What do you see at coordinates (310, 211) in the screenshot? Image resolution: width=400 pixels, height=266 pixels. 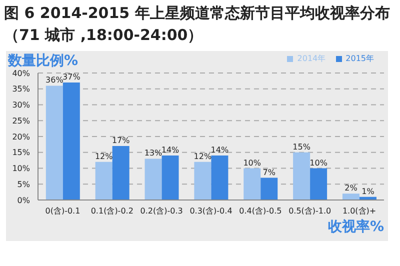 I see `x-tick-label: 0.5(含)-1.0` at bounding box center [310, 211].